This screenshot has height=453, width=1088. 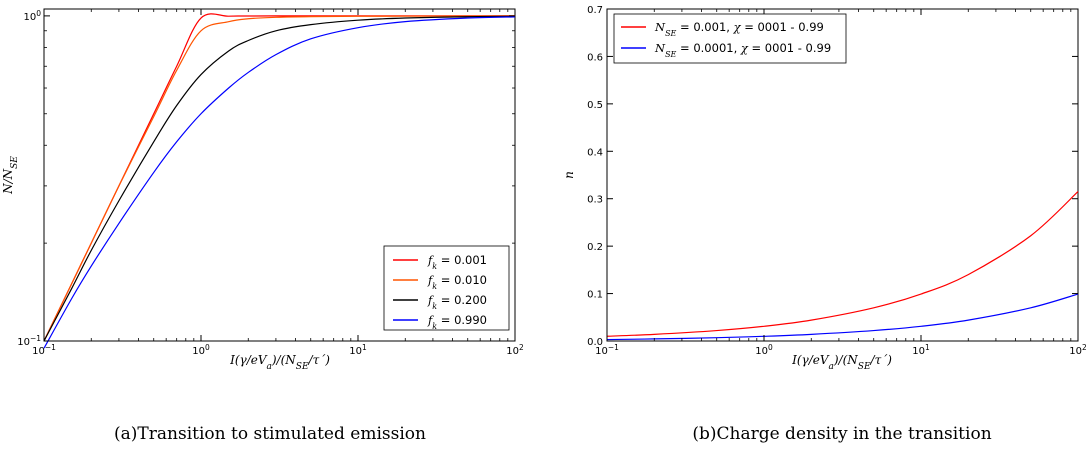 What do you see at coordinates (764, 350) in the screenshot?
I see `chart-b-xtick-label: 10⁰` at bounding box center [764, 350].